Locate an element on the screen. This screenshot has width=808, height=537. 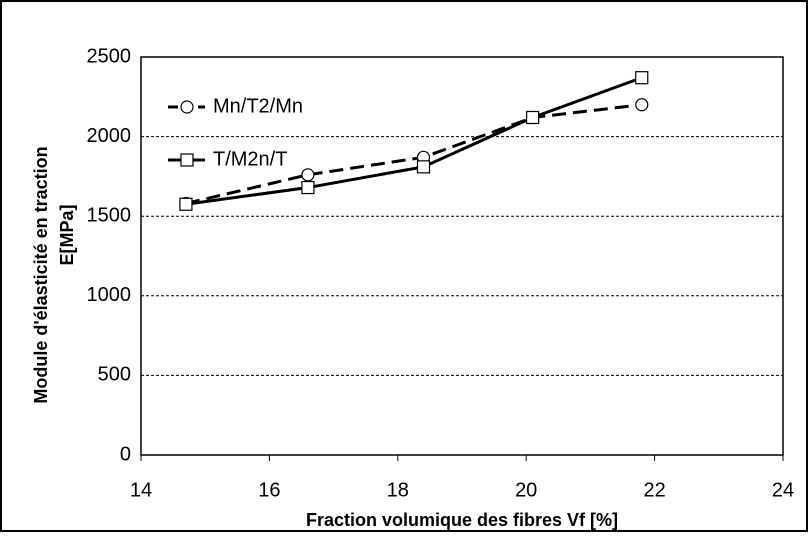
x-tick-label: 14 is located at coordinates (141, 490).